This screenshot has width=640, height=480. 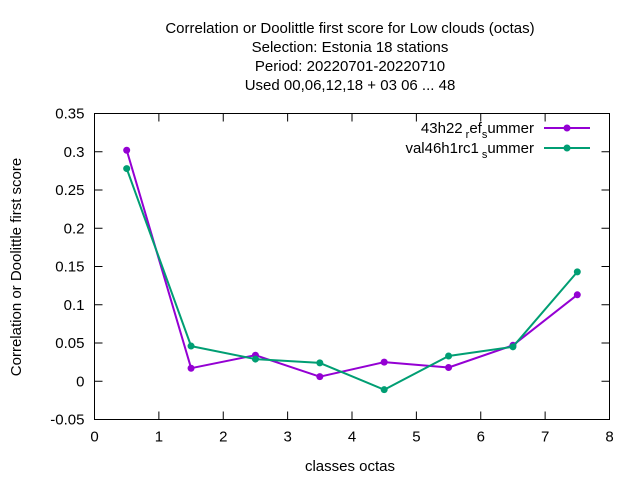 I want to click on x-tick-label: 8, so click(x=609, y=437).